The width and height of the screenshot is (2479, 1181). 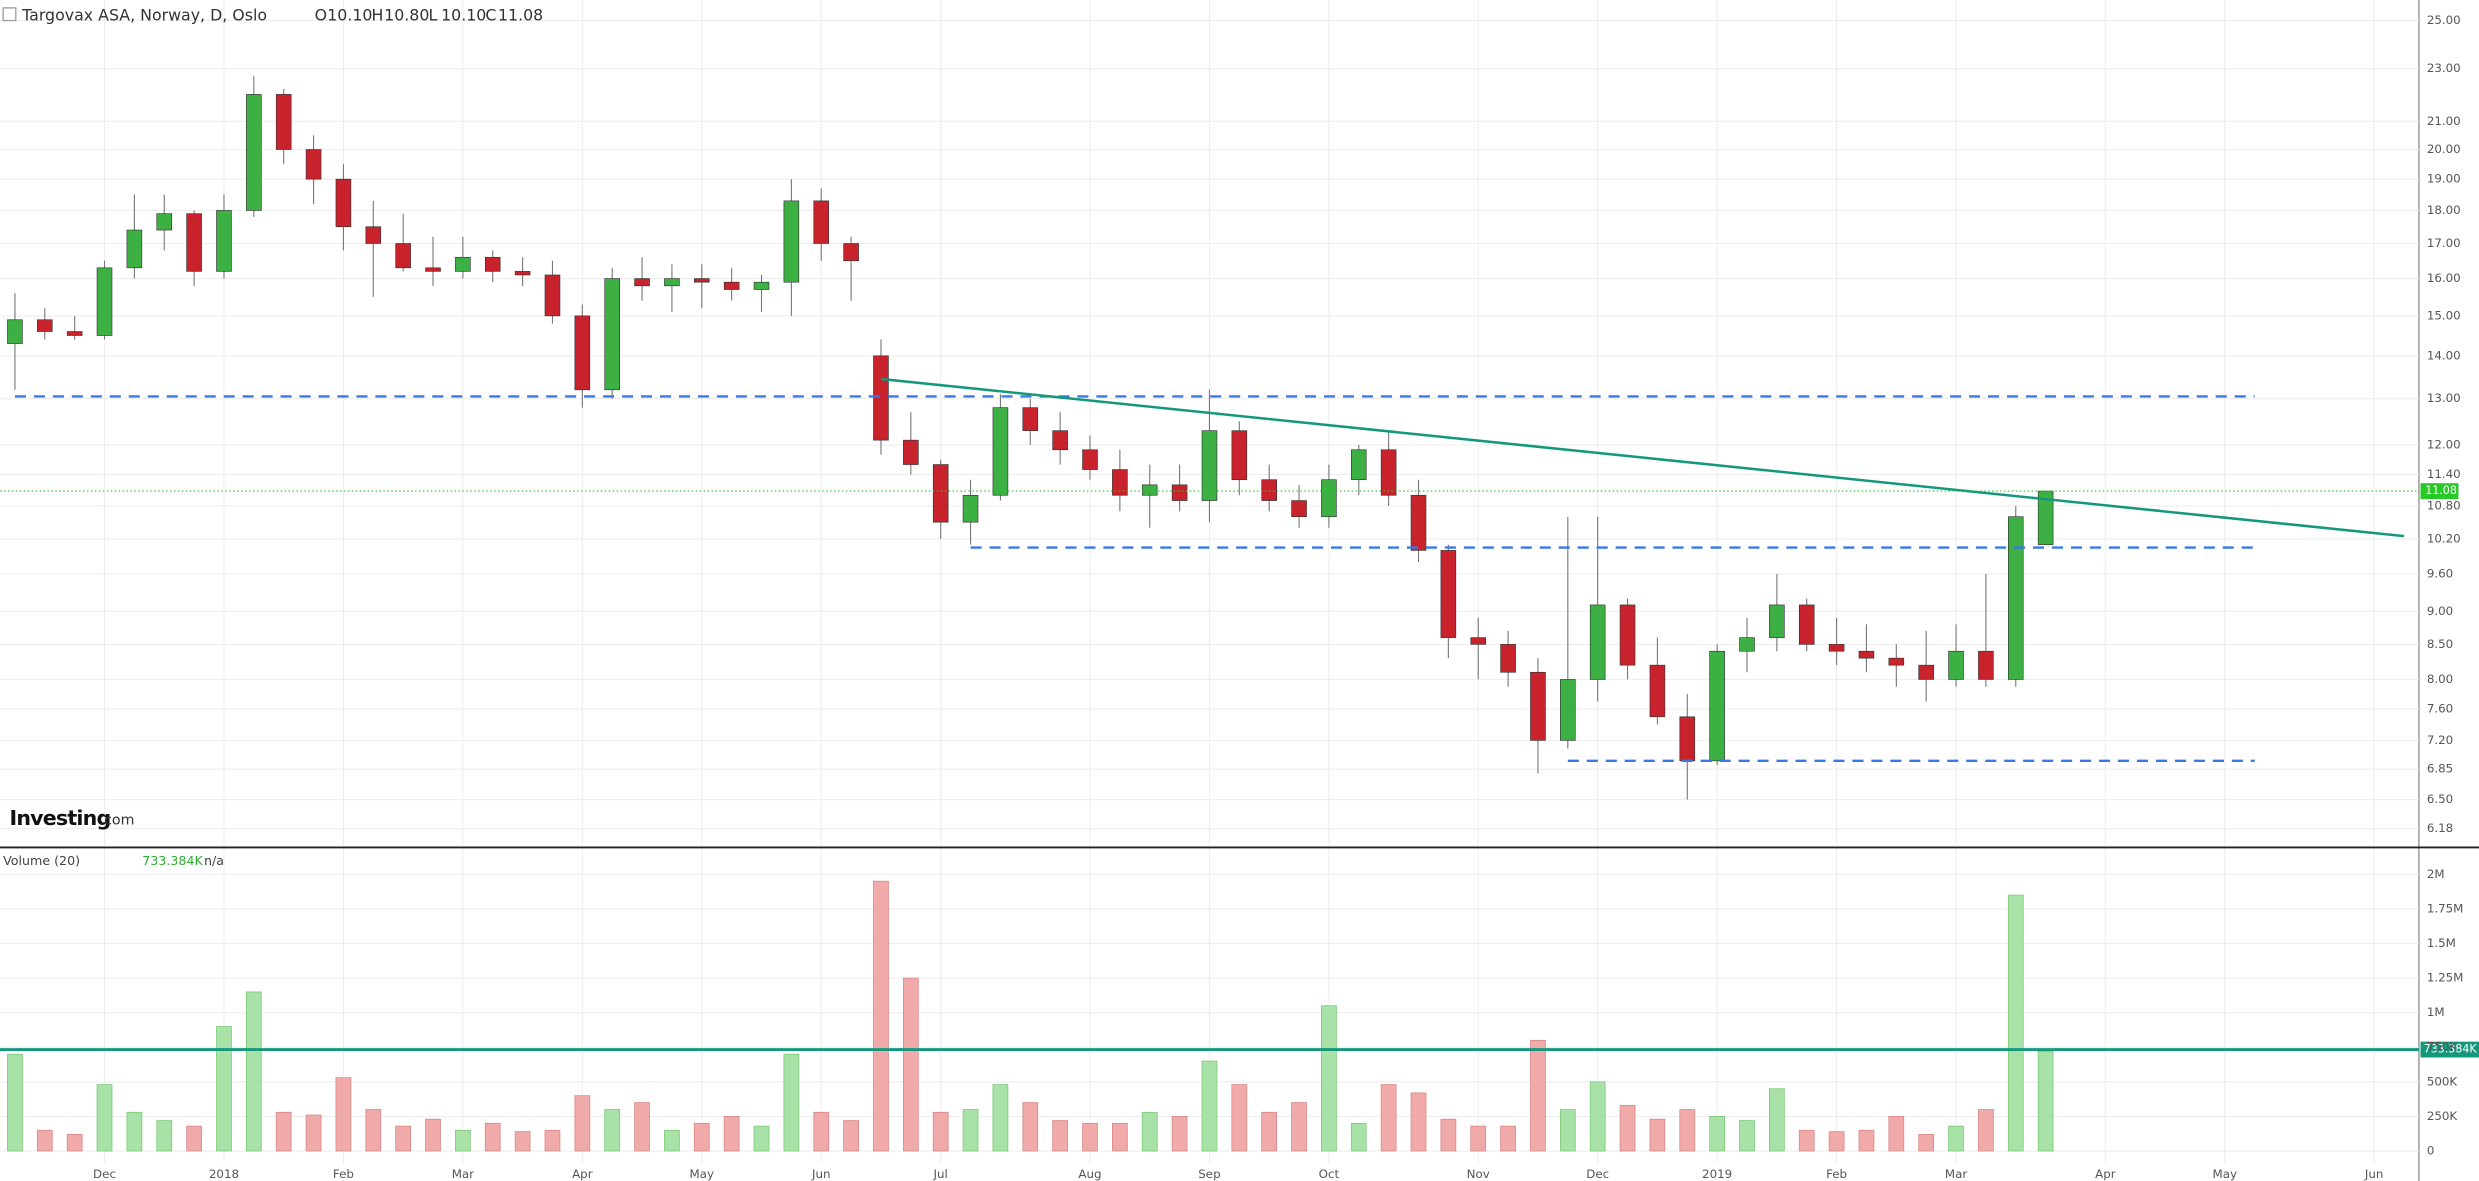 What do you see at coordinates (2444, 474) in the screenshot?
I see `y-tick-label: 11.40` at bounding box center [2444, 474].